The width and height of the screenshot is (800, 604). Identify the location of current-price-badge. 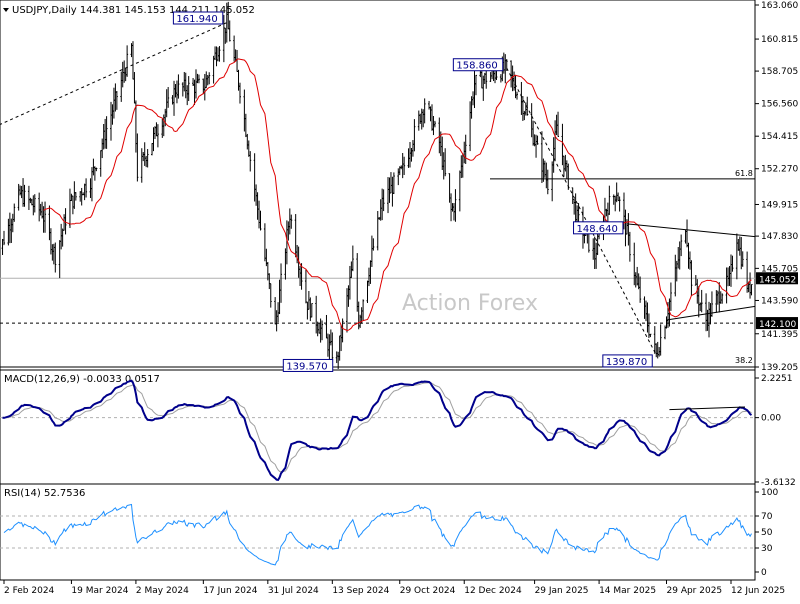
(777, 278).